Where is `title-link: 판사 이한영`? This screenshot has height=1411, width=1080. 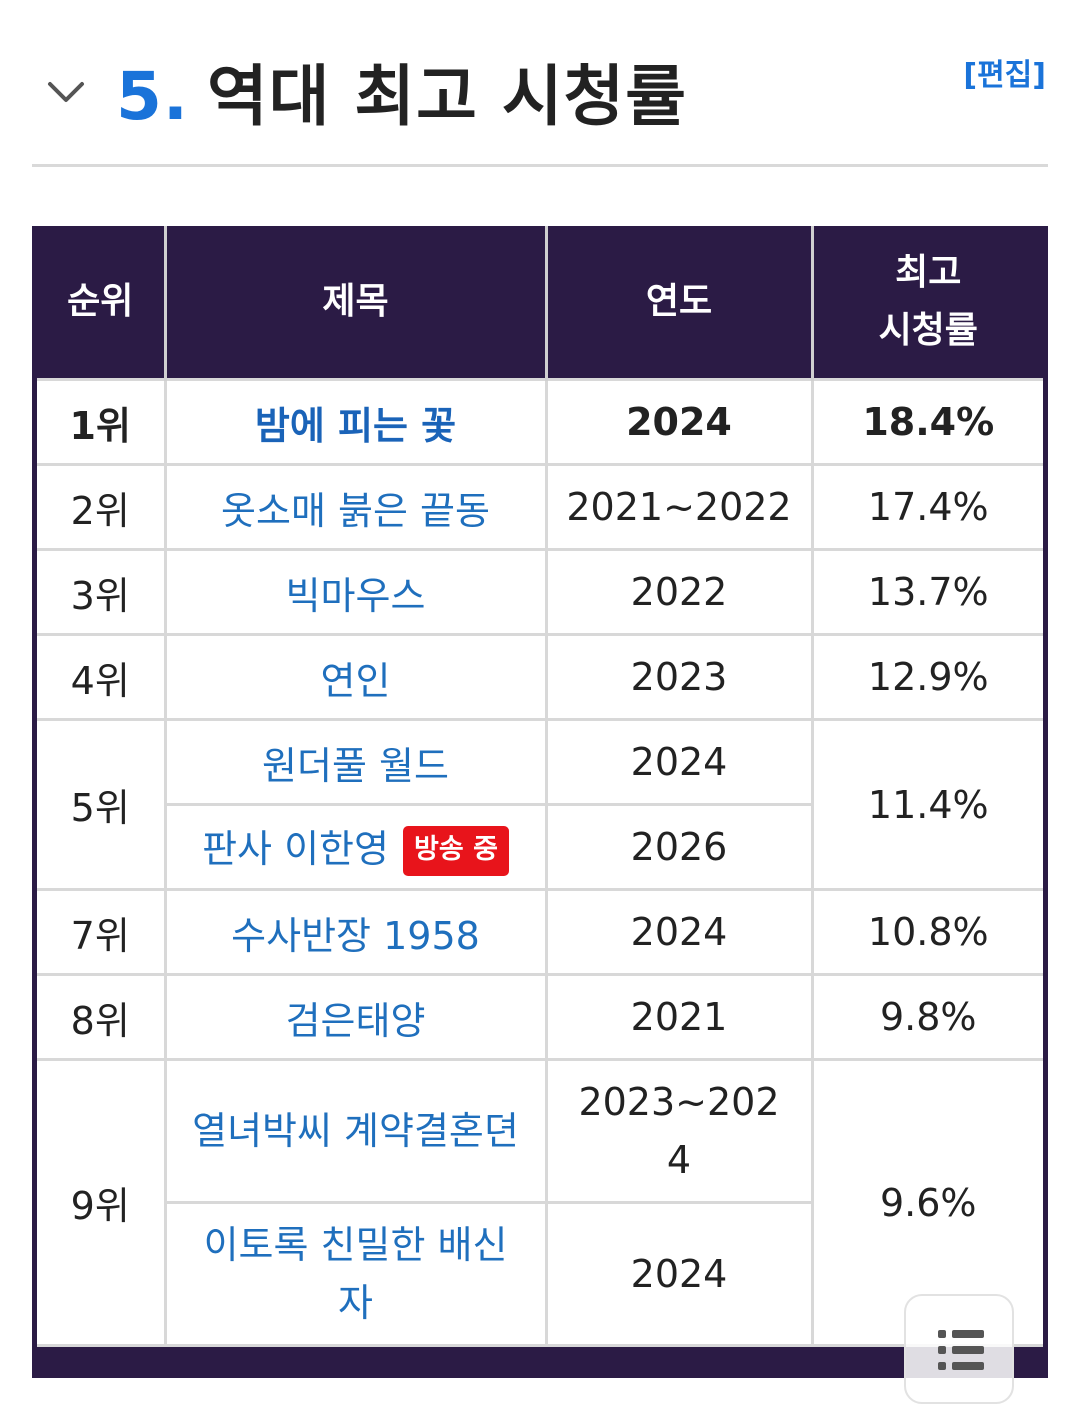
title-link: 판사 이한영 is located at coordinates (295, 848).